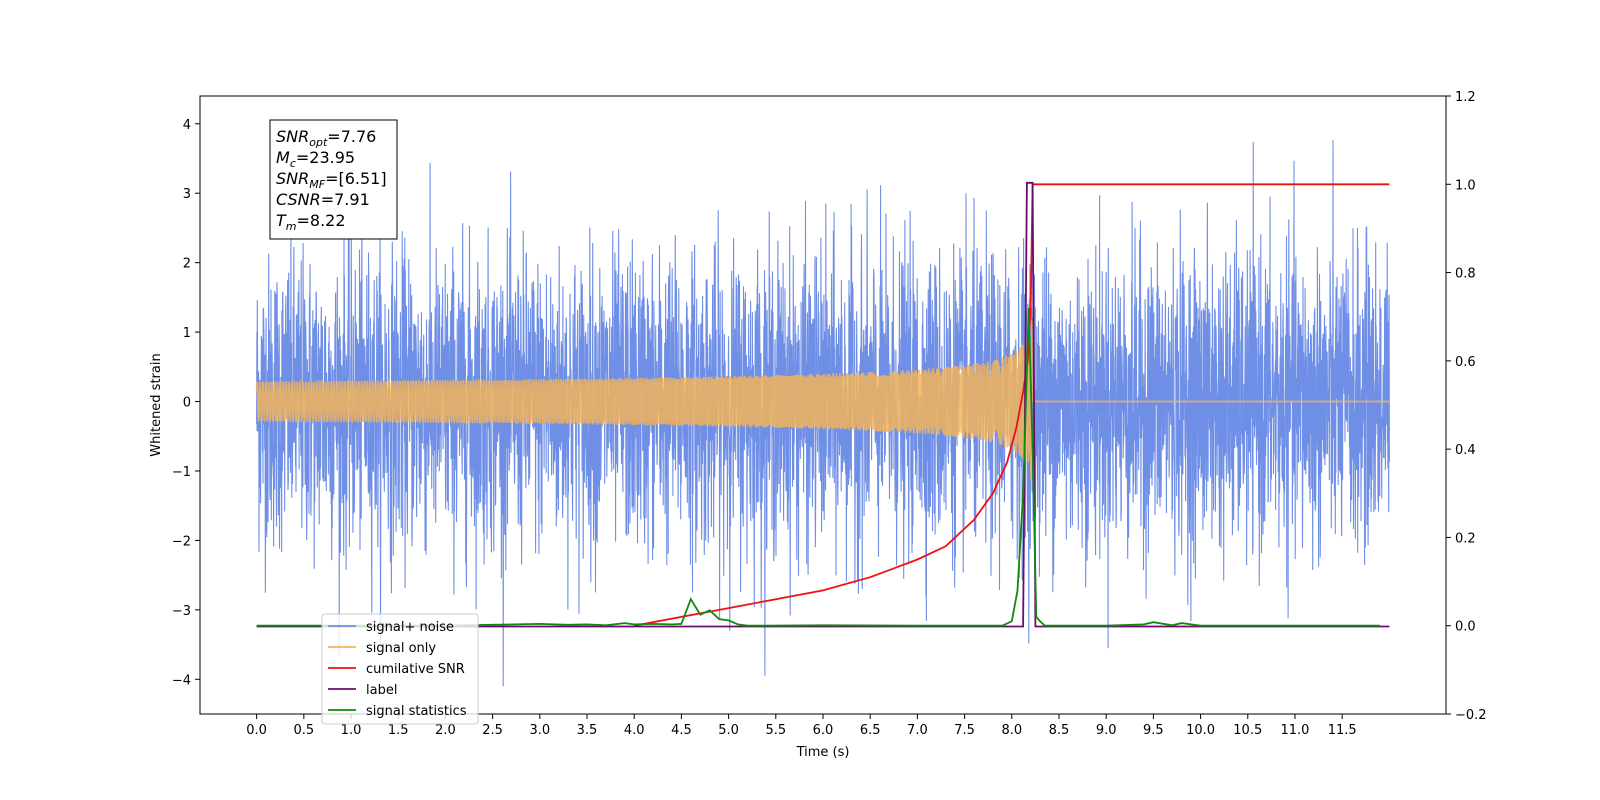 Image resolution: width=1600 pixels, height=800 pixels. Describe the element at coordinates (539, 730) in the screenshot. I see `x-tick-label: 3.0` at that location.